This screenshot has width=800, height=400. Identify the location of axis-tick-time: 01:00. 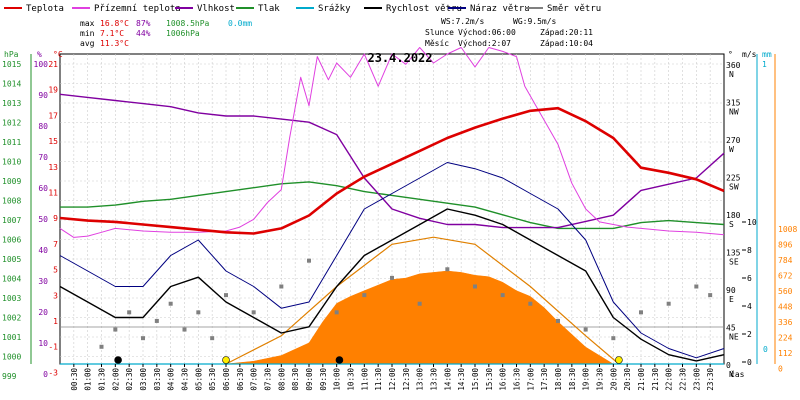
(88, 379).